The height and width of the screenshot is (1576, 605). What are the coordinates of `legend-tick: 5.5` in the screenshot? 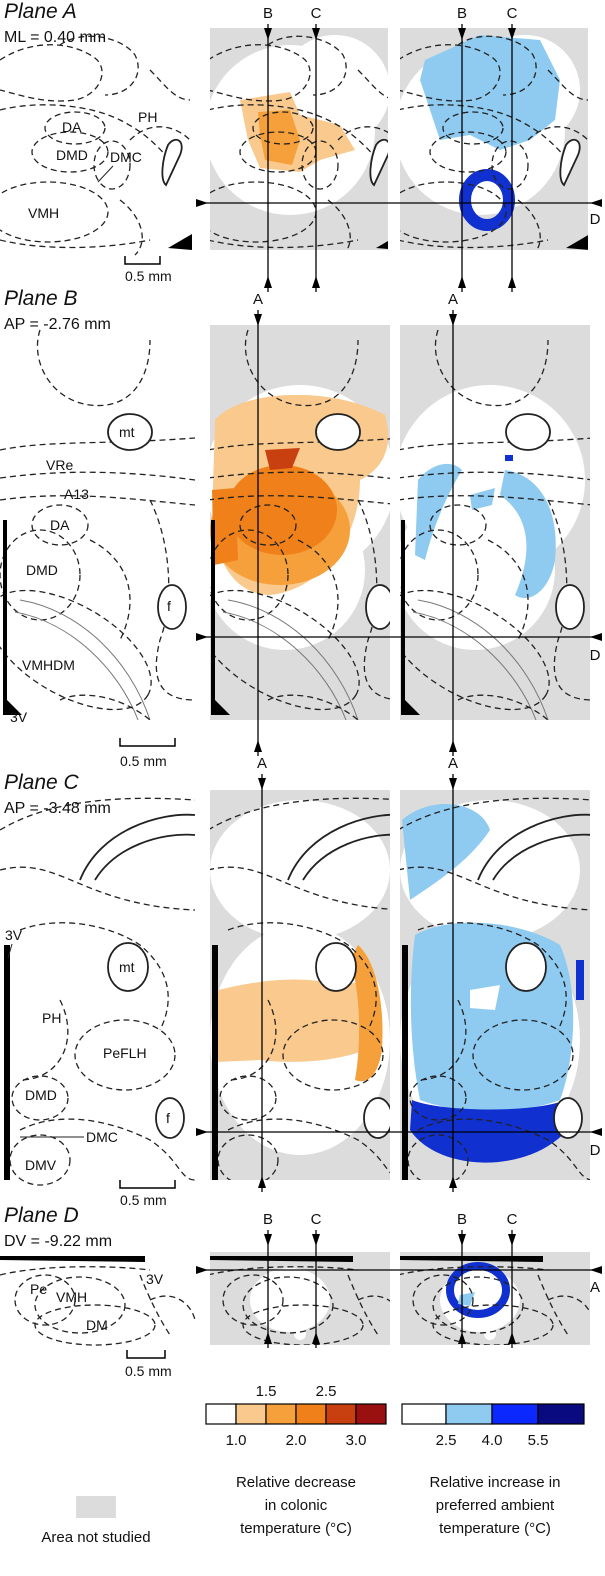 It's located at (538, 1440).